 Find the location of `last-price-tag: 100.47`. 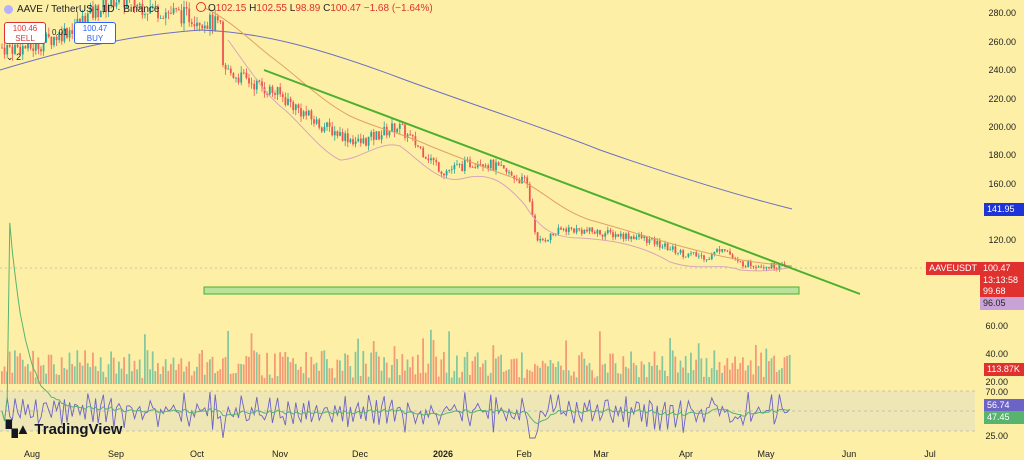

last-price-tag: 100.47 is located at coordinates (1002, 268).